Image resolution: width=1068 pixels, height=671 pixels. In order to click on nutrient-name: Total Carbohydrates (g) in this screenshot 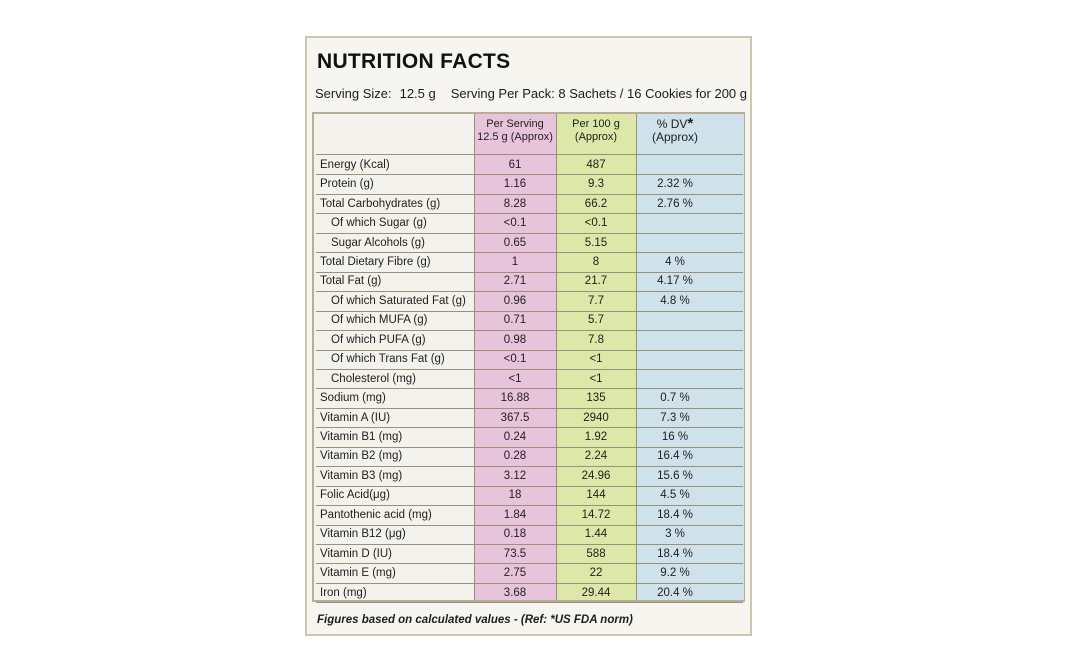, I will do `click(380, 203)`.